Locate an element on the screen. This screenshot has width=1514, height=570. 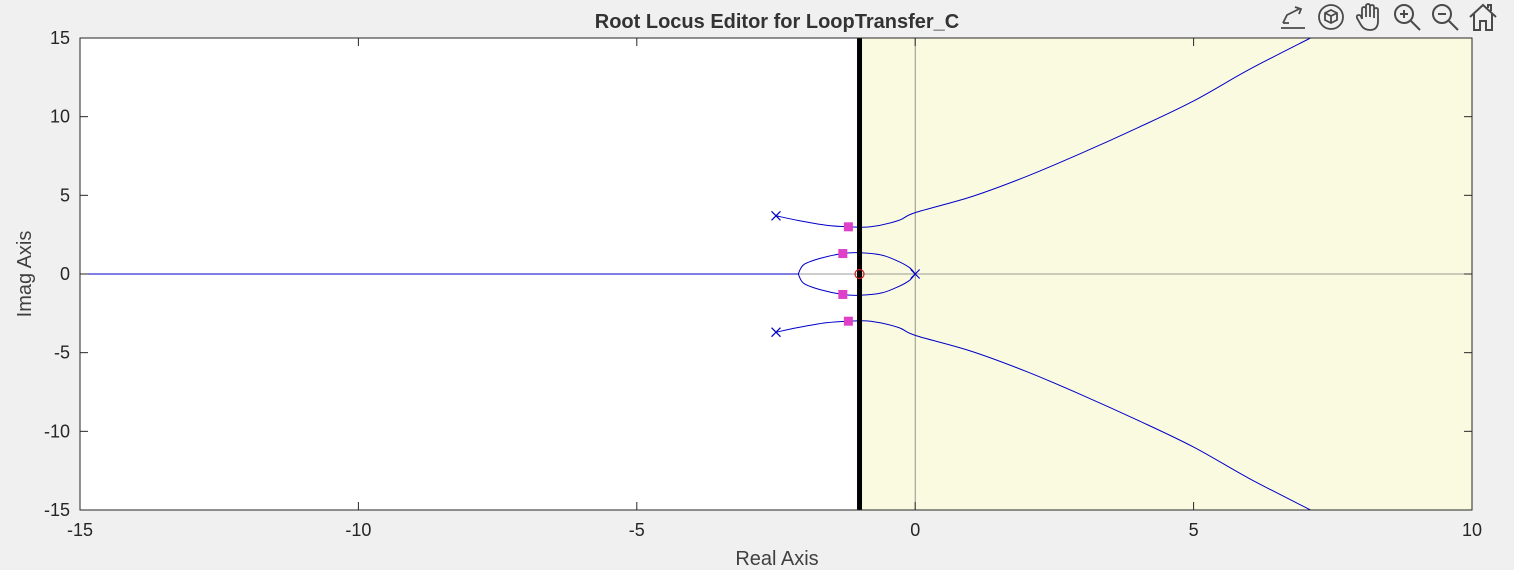
y-axis-label: Imag Axis is located at coordinates (25, 274).